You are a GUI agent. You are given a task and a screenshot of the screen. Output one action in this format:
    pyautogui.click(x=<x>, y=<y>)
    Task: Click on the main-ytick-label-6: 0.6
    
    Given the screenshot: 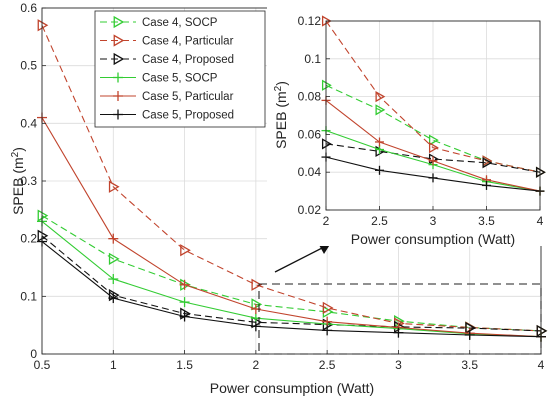 What is the action you would take?
    pyautogui.click(x=28, y=8)
    